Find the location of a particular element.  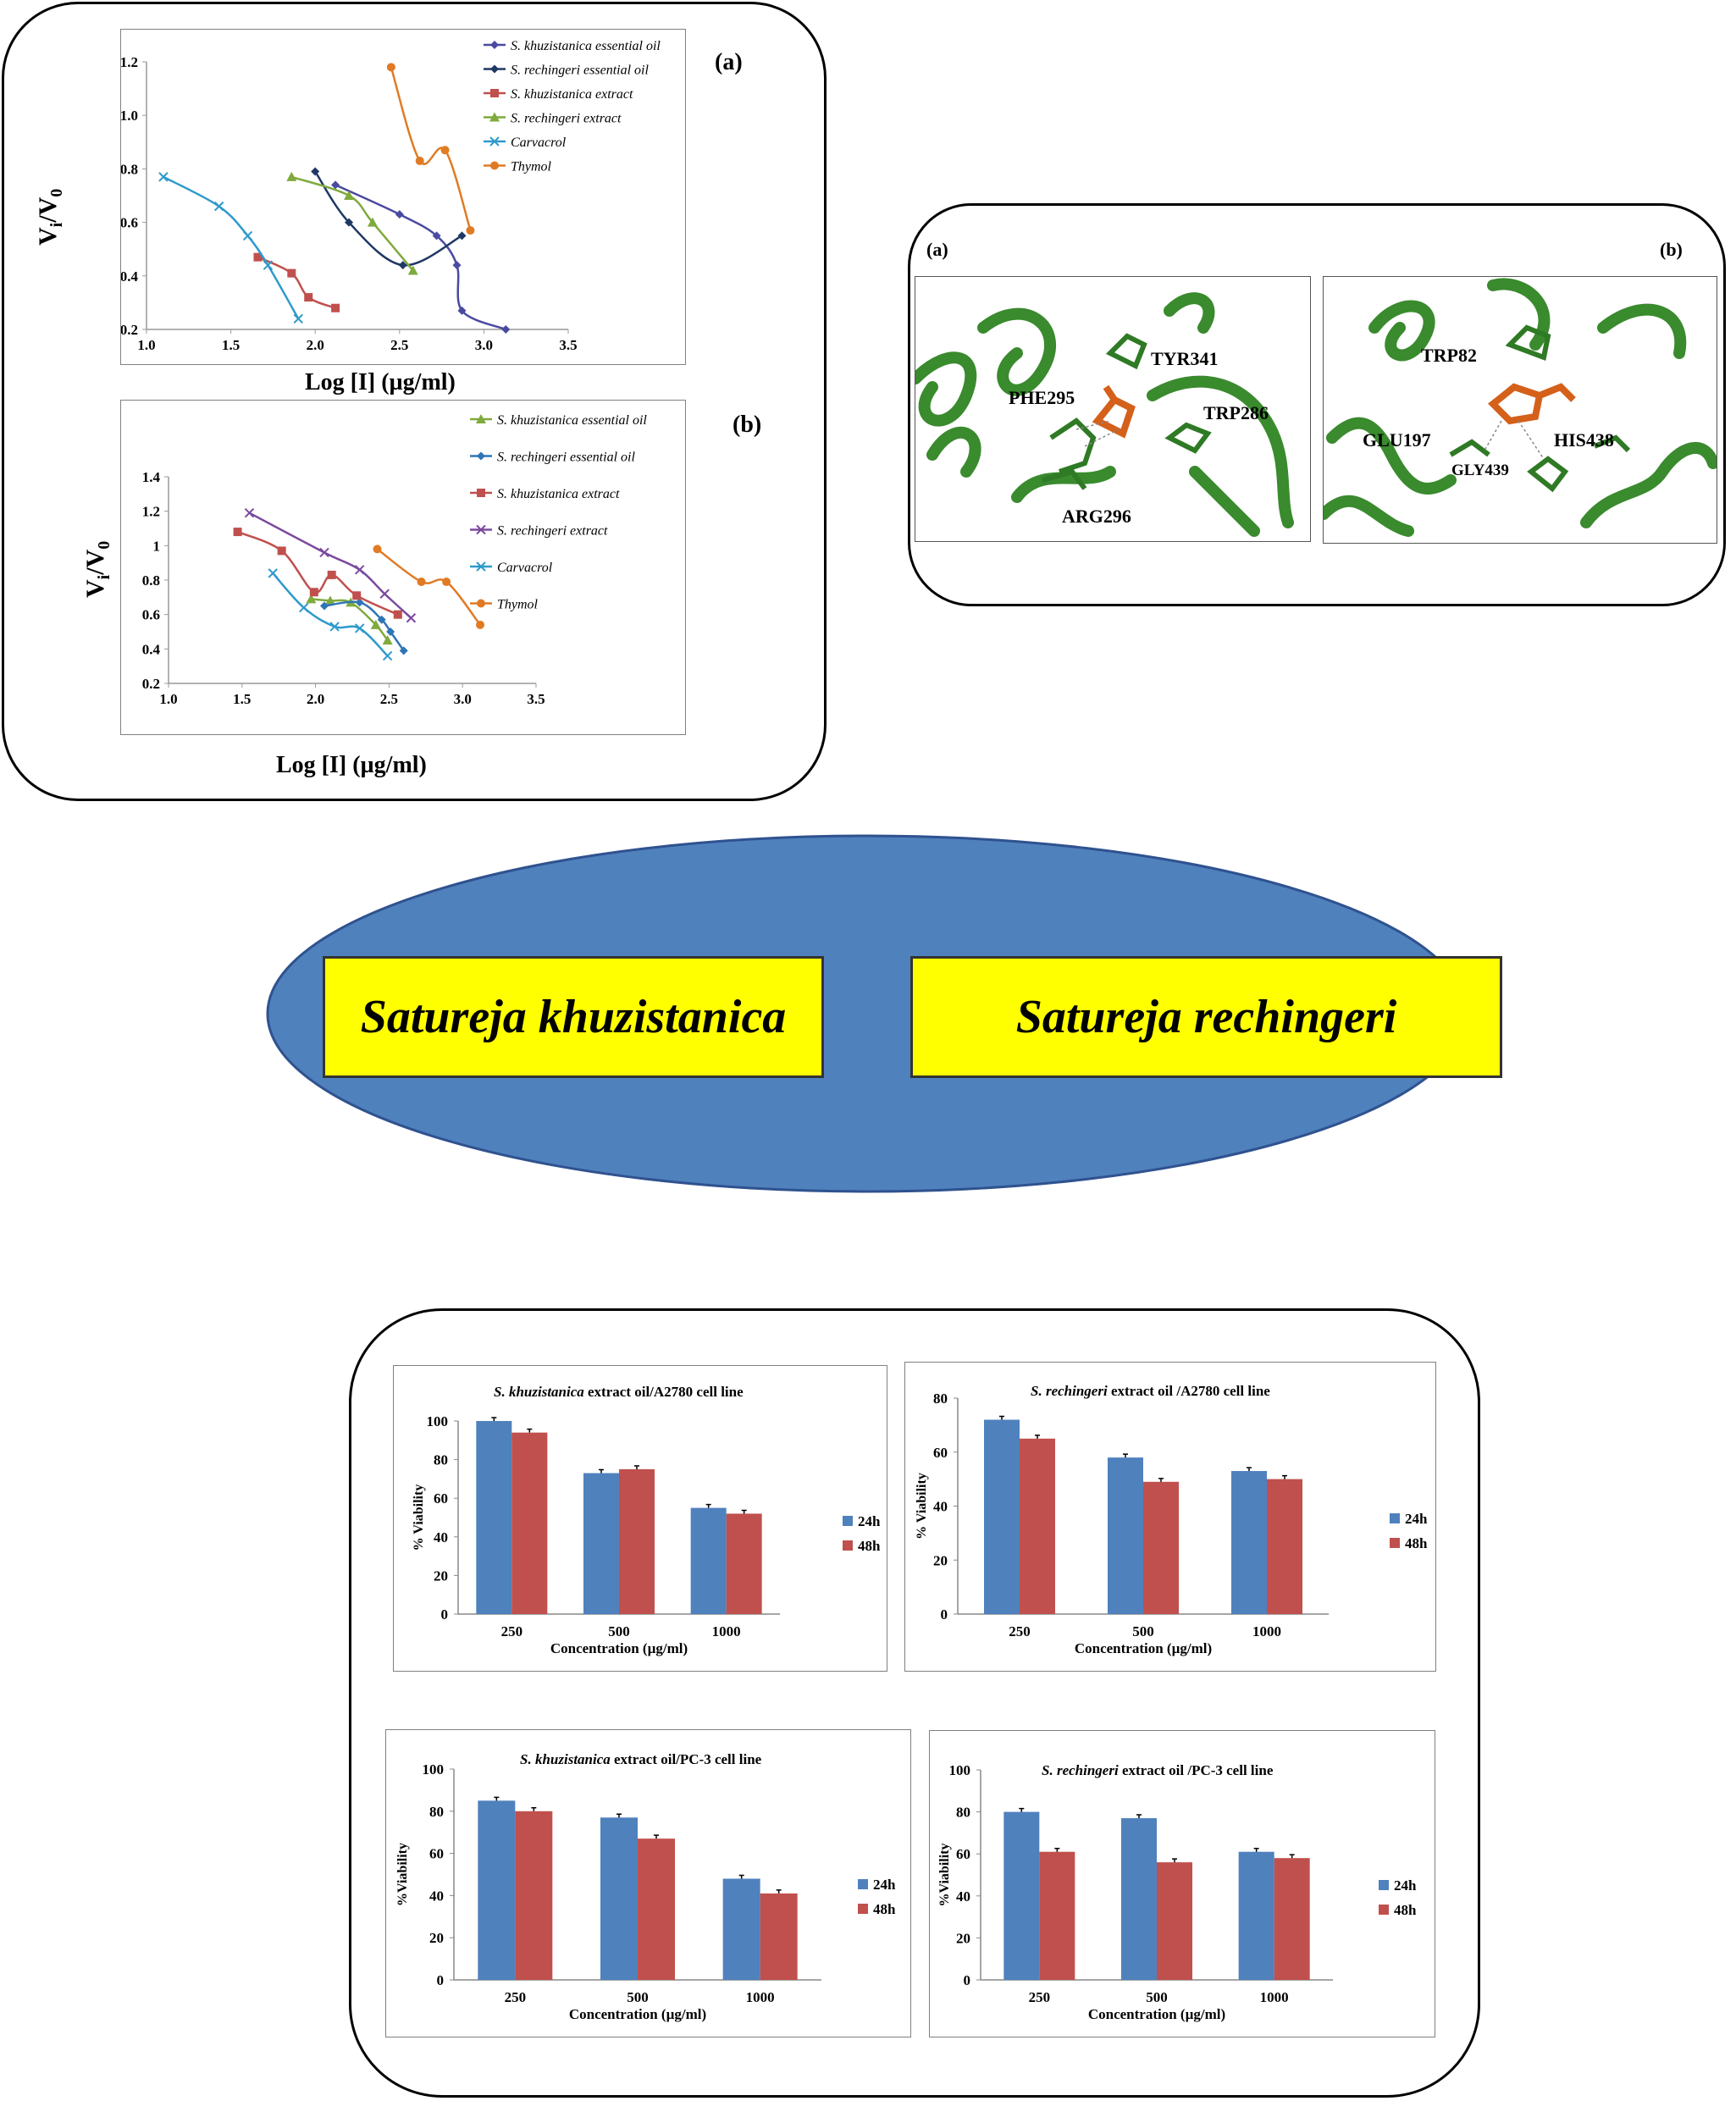

viability-3-ylabel: %Viability is located at coordinates (944, 1875).